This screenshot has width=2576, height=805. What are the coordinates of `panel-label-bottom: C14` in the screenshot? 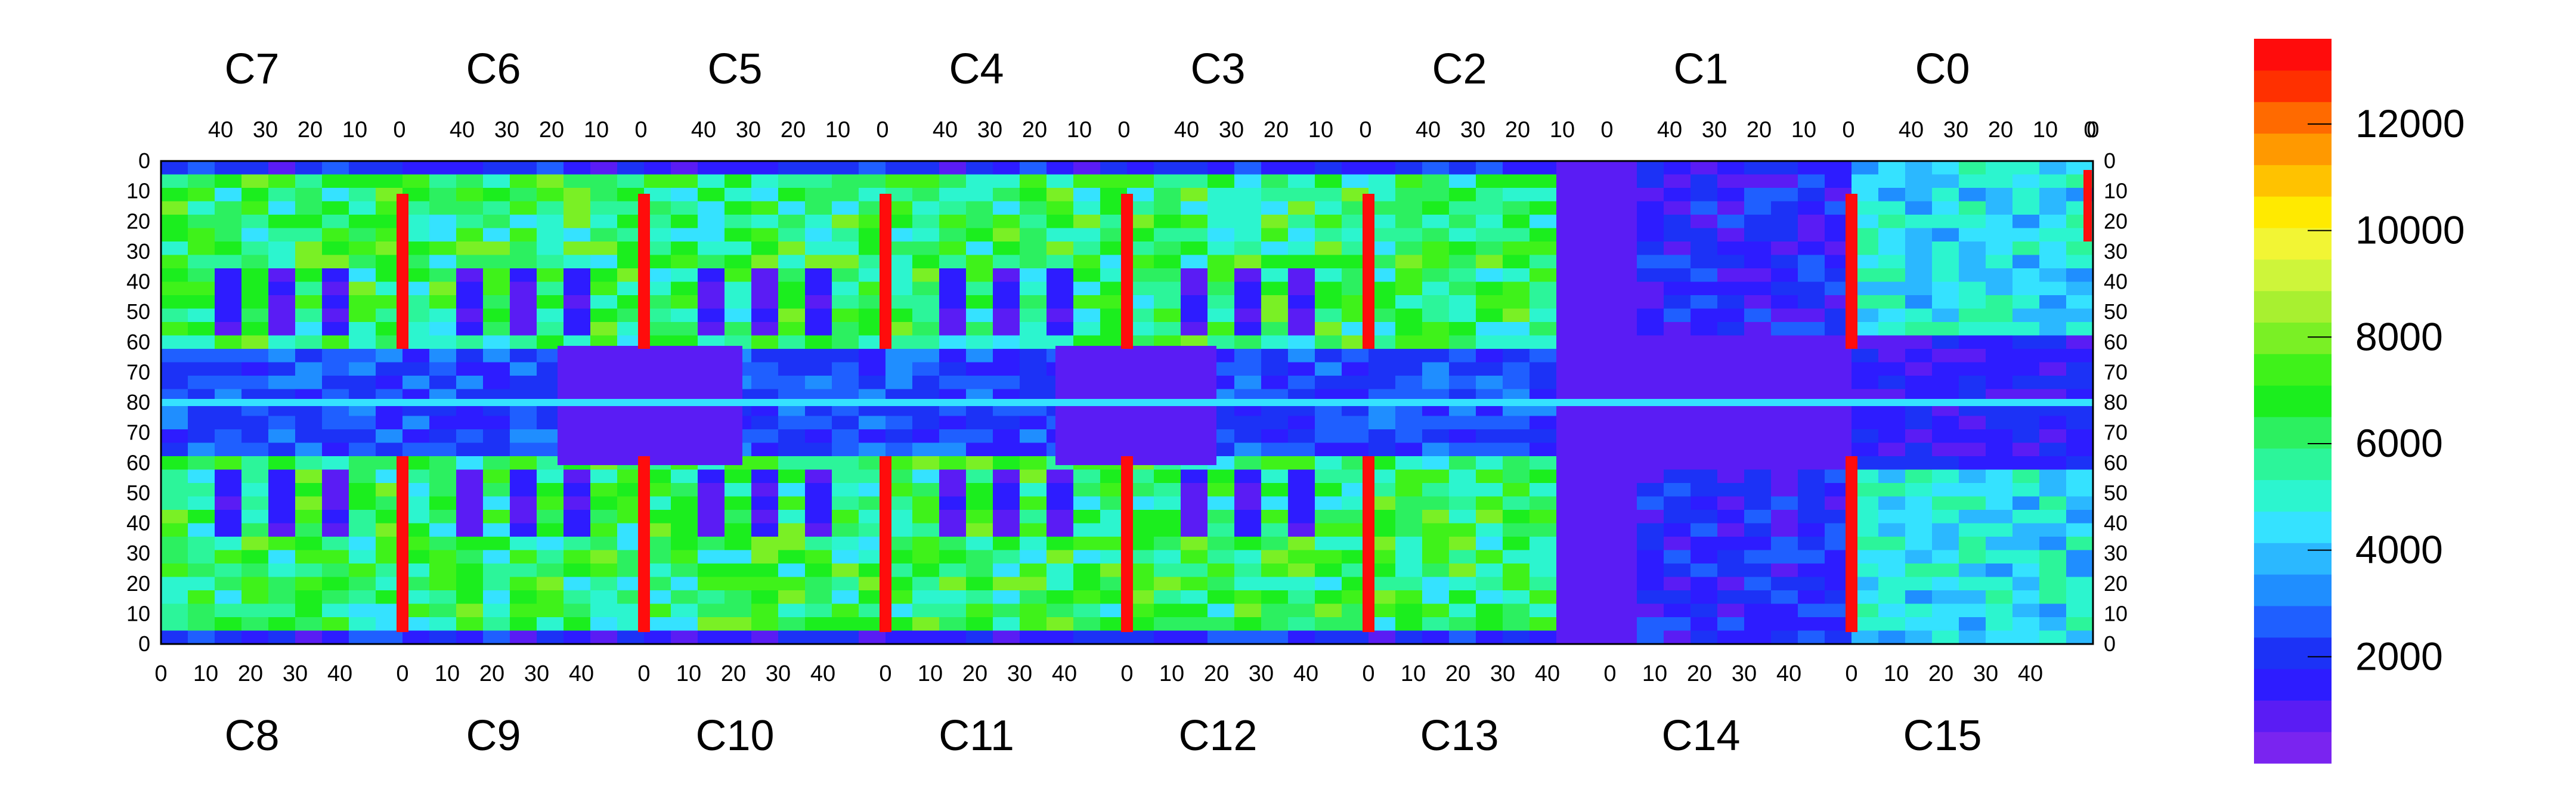 It's located at (1700, 736).